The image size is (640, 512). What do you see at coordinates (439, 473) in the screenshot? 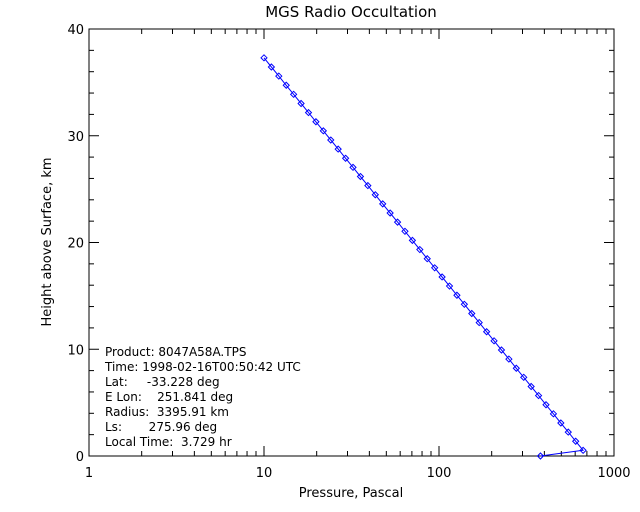
I see `x-tick-label: 100` at bounding box center [439, 473].